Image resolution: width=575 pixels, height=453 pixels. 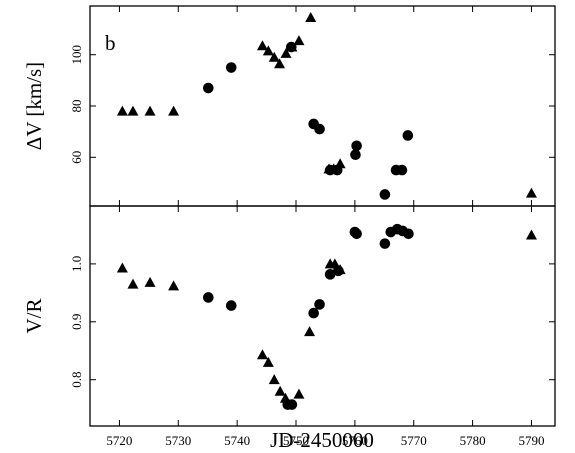 I want to click on bottom-y-tick-label: 1.0, so click(x=76, y=264).